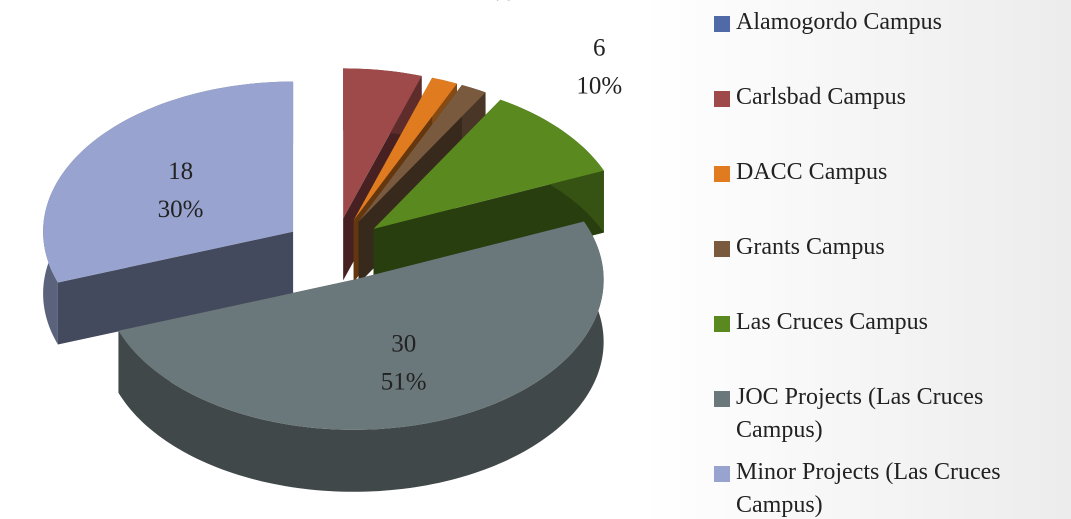 This screenshot has height=519, width=1071. What do you see at coordinates (821, 97) in the screenshot?
I see `legend-label: Carlsbad Campus` at bounding box center [821, 97].